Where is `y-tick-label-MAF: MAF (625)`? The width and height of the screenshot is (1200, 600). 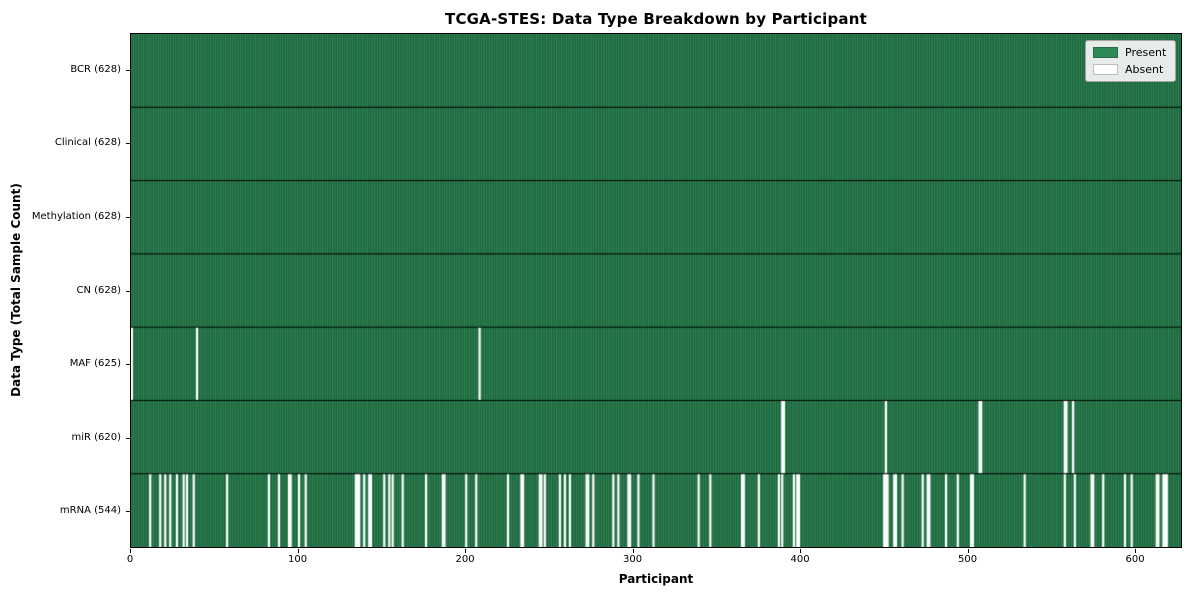 y-tick-label-MAF: MAF (625) is located at coordinates (95, 364).